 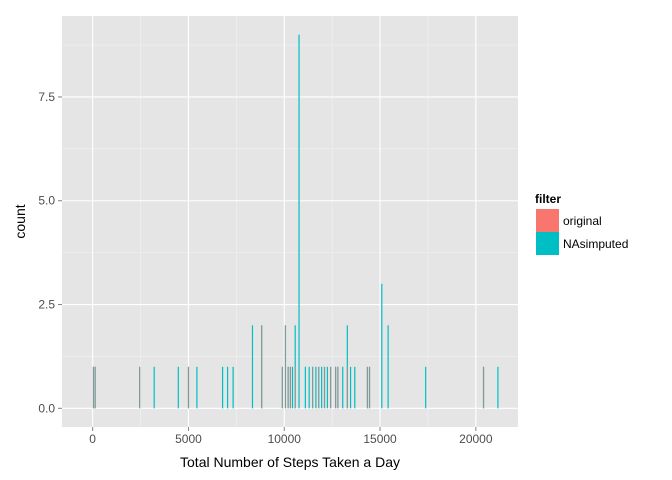 I want to click on x-tick-label: 10000, so click(x=285, y=439).